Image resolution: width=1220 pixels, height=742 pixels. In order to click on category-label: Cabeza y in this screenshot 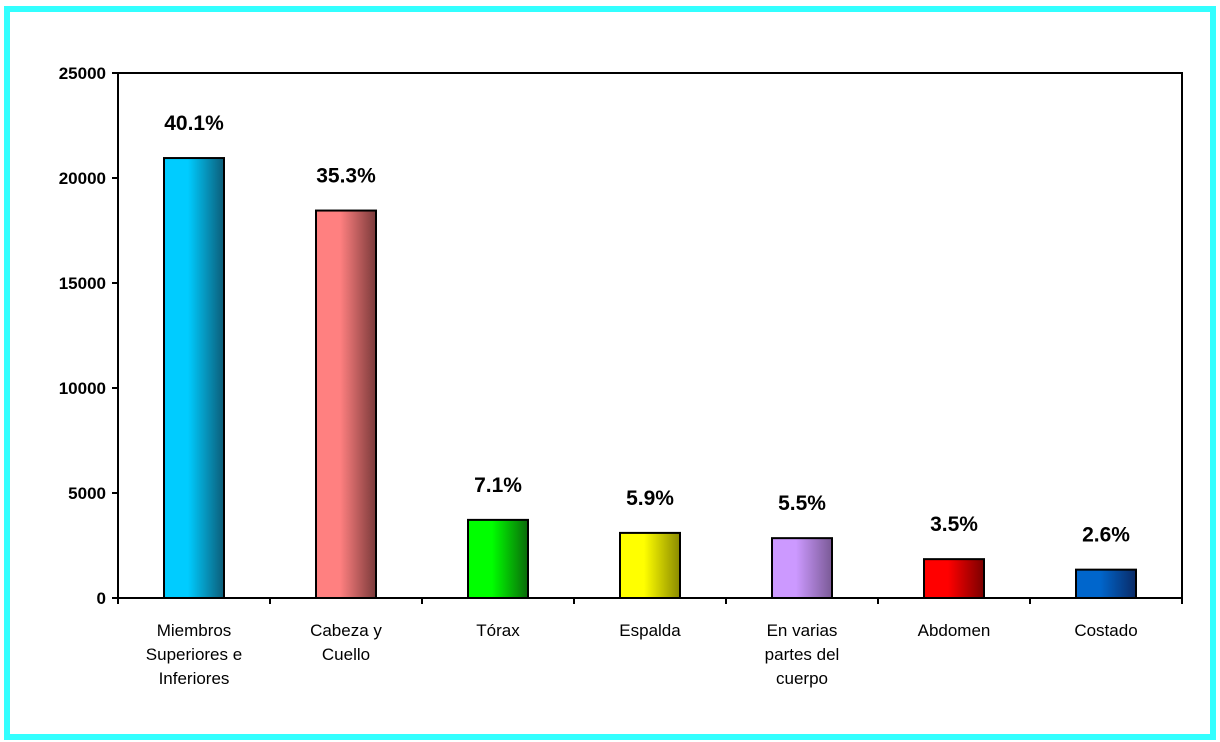, I will do `click(346, 630)`.